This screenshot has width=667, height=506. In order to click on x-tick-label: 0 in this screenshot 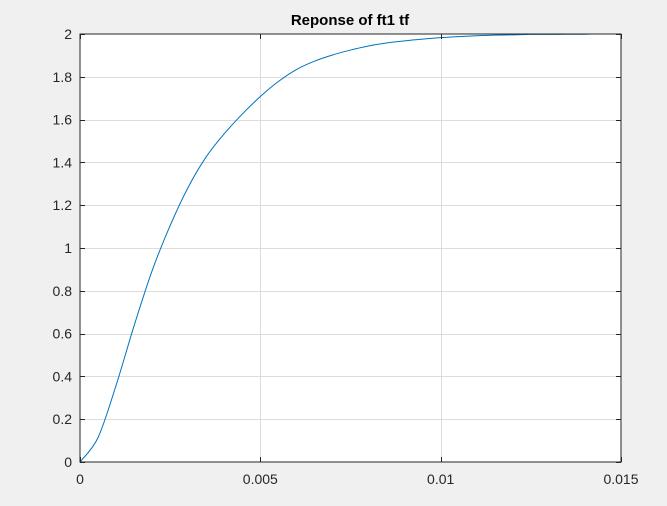, I will do `click(80, 479)`.